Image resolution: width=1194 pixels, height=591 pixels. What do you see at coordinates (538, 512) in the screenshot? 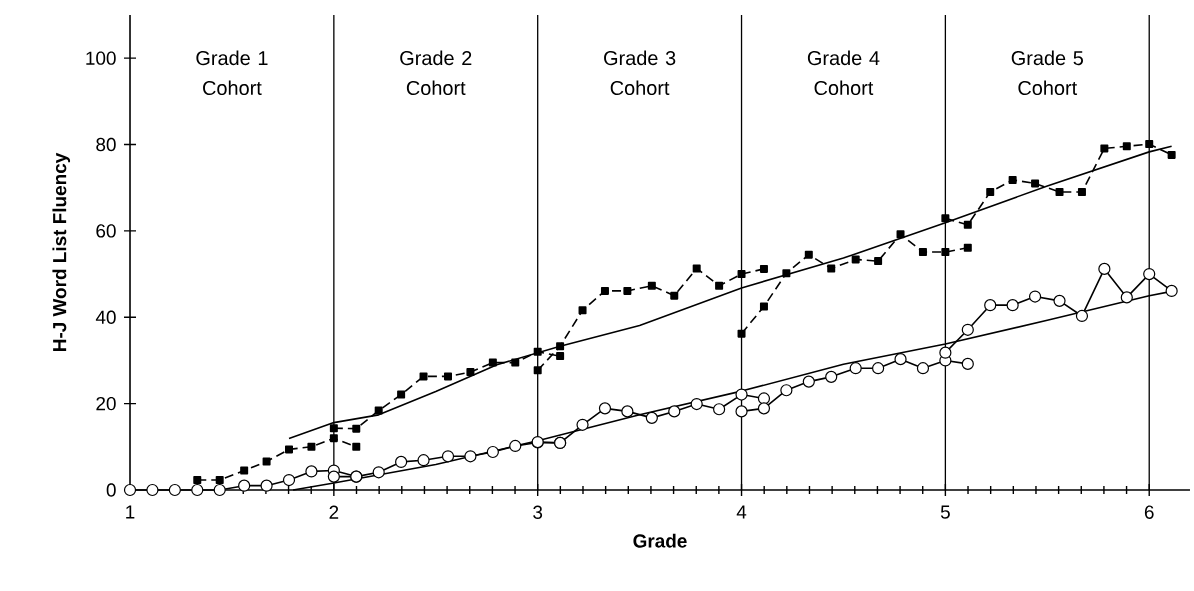
I see `x-tick-label: 3` at bounding box center [538, 512].